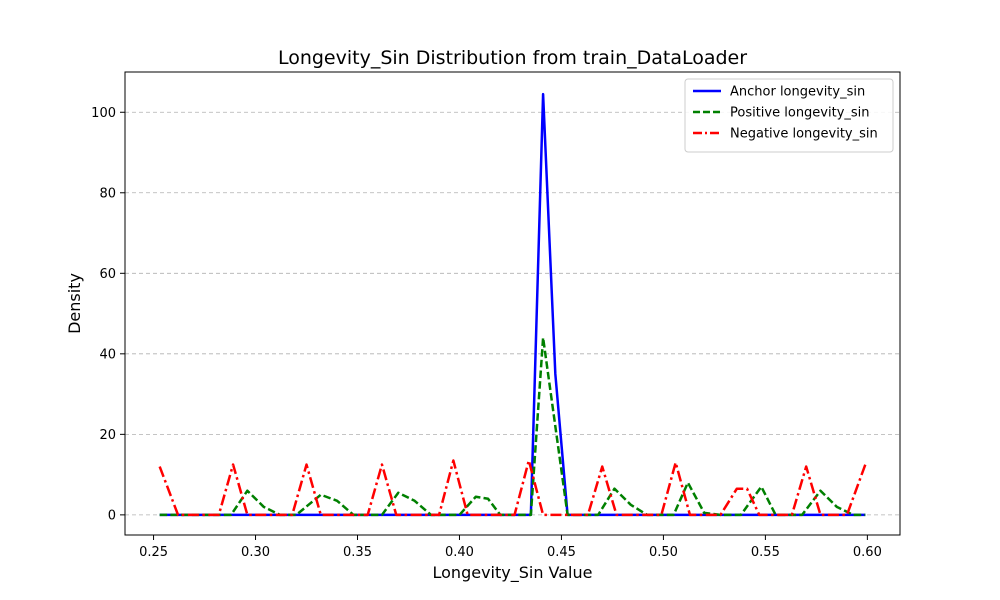 This screenshot has width=1000, height=600. Describe the element at coordinates (510, 547) in the screenshot. I see `x-axis-ticks: 0.25 0.30 0.35 0.40 0.45 0.50 0.55 0.60` at that location.